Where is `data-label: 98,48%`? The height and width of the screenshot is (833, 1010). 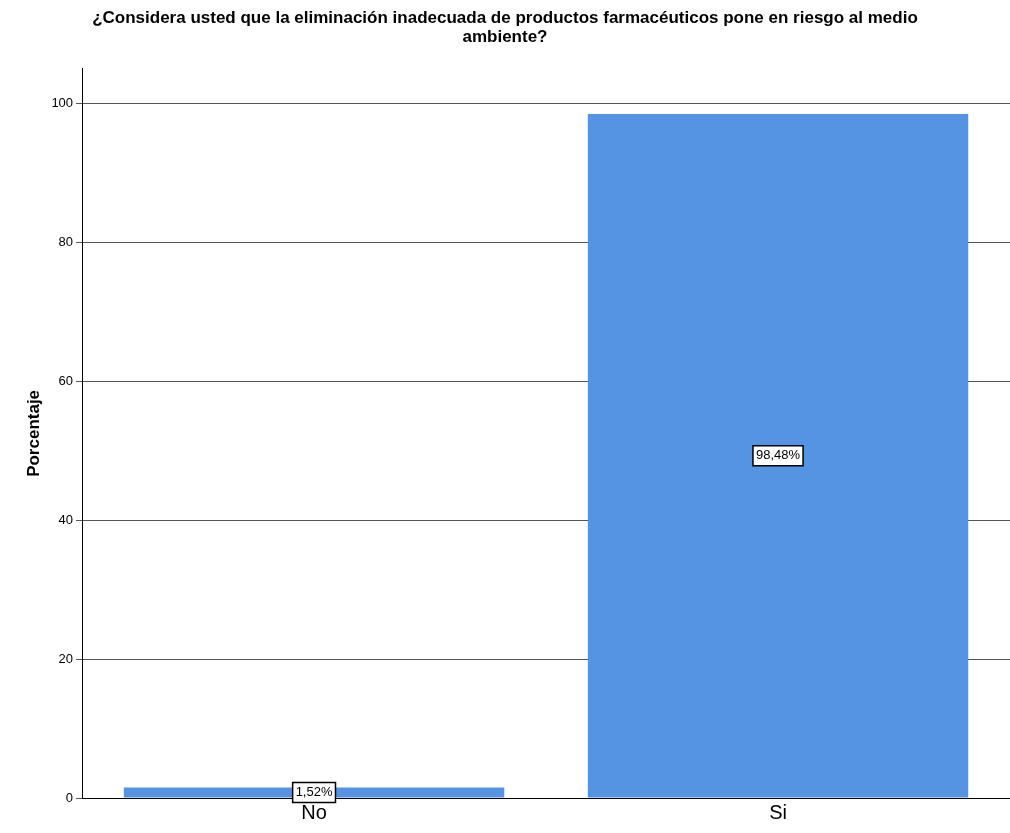 data-label: 98,48% is located at coordinates (778, 455).